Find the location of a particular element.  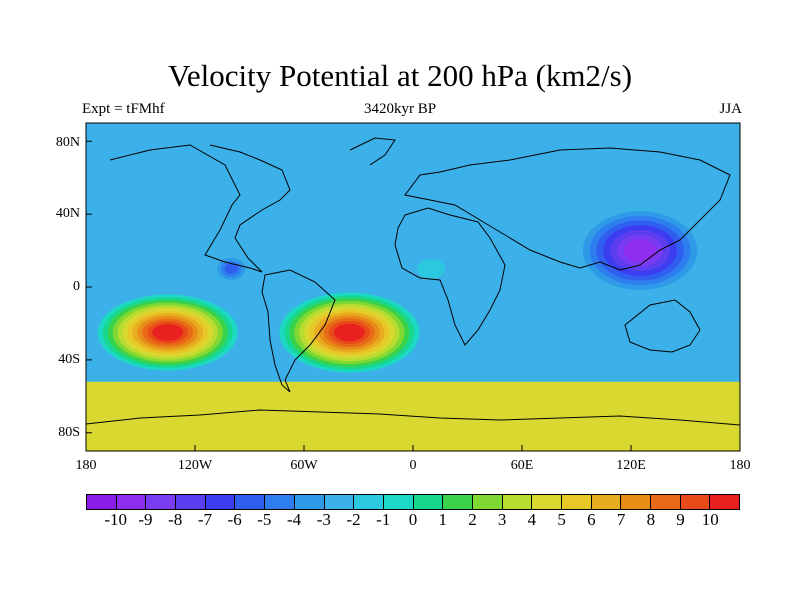

colorbar-label: -5 is located at coordinates (264, 519).